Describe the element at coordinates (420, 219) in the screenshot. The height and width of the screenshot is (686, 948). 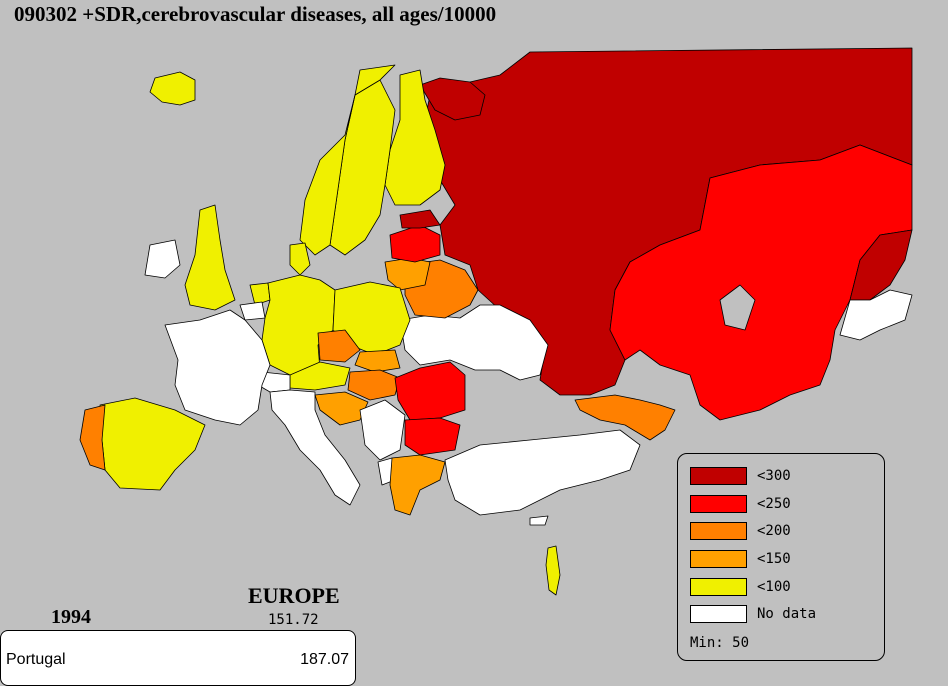
I see `region-estonia` at that location.